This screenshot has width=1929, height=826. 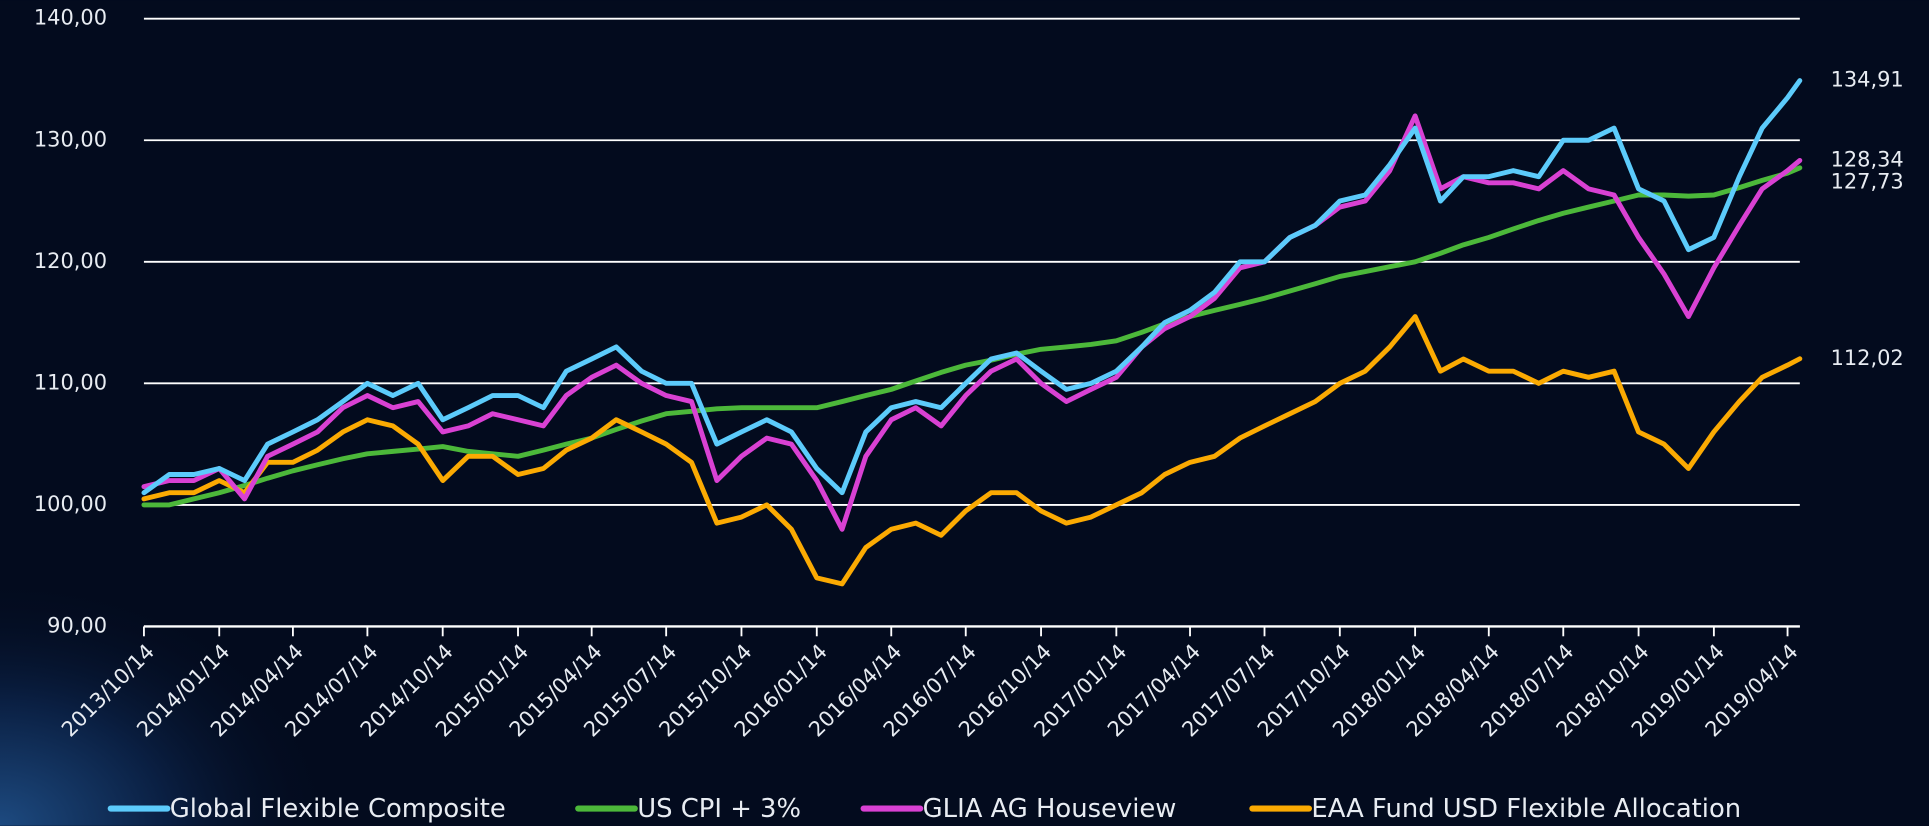 What do you see at coordinates (1867, 80) in the screenshot?
I see `end-value-label: 134,91` at bounding box center [1867, 80].